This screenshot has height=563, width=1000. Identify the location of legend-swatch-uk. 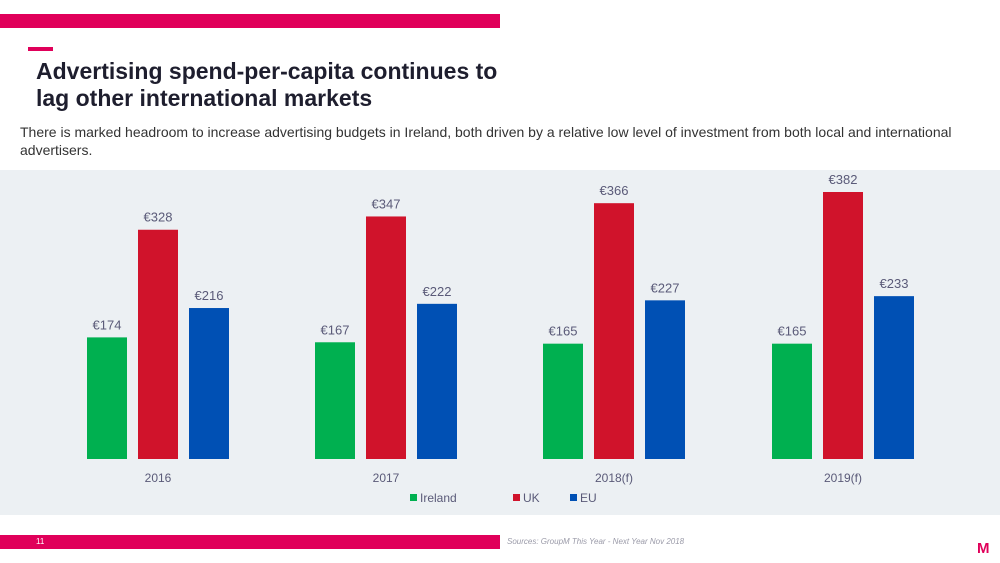
(516, 497).